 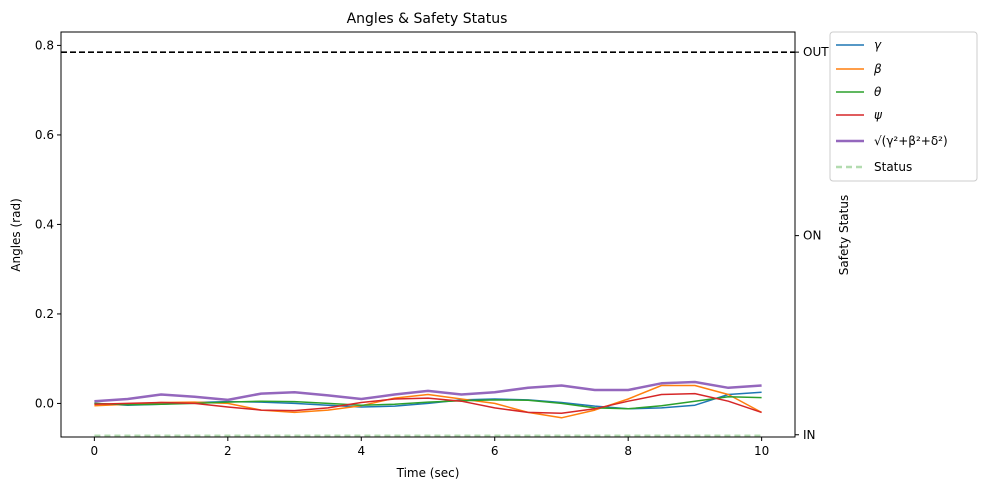 I want to click on legend-label: Status, so click(x=893, y=167).